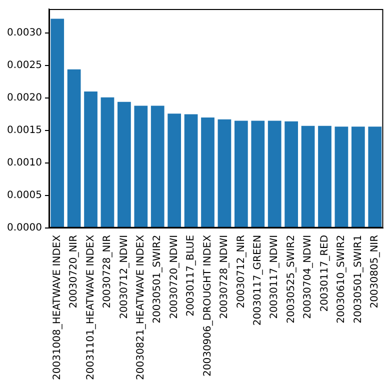  Describe the element at coordinates (342, 279) in the screenshot. I see `x-tick-label: 20030610_SWIR2` at that location.